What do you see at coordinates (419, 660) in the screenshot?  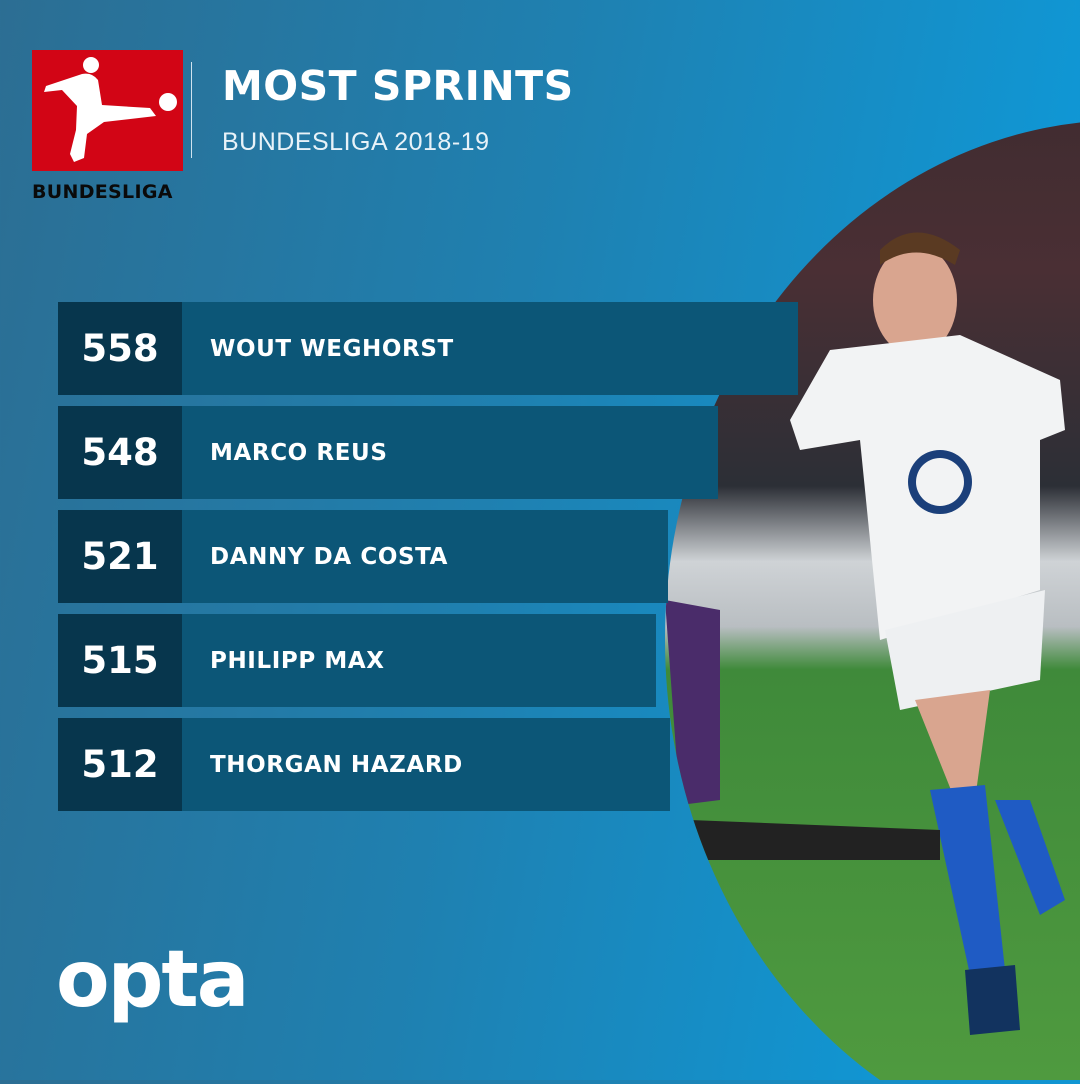 I see `player-name: PHILIPP MAX` at bounding box center [419, 660].